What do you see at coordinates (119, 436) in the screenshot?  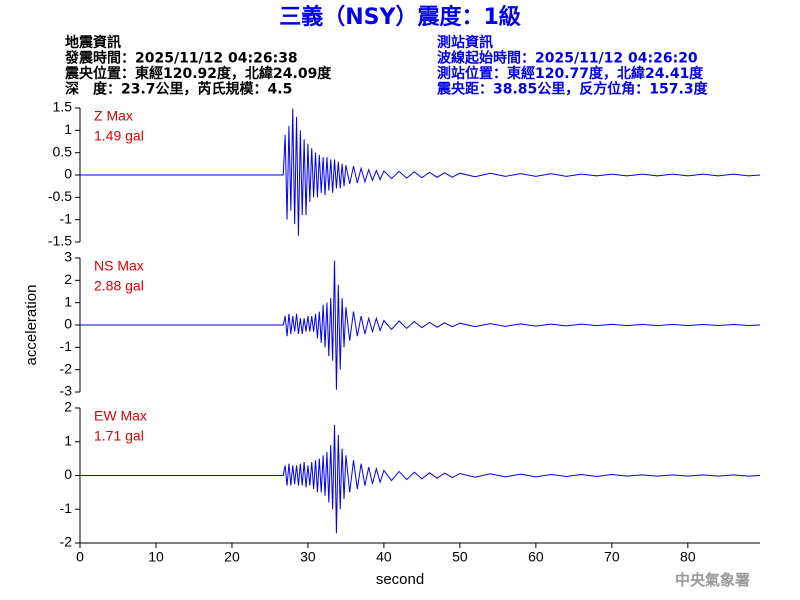 I see `panel-max: 1.71 gal` at bounding box center [119, 436].